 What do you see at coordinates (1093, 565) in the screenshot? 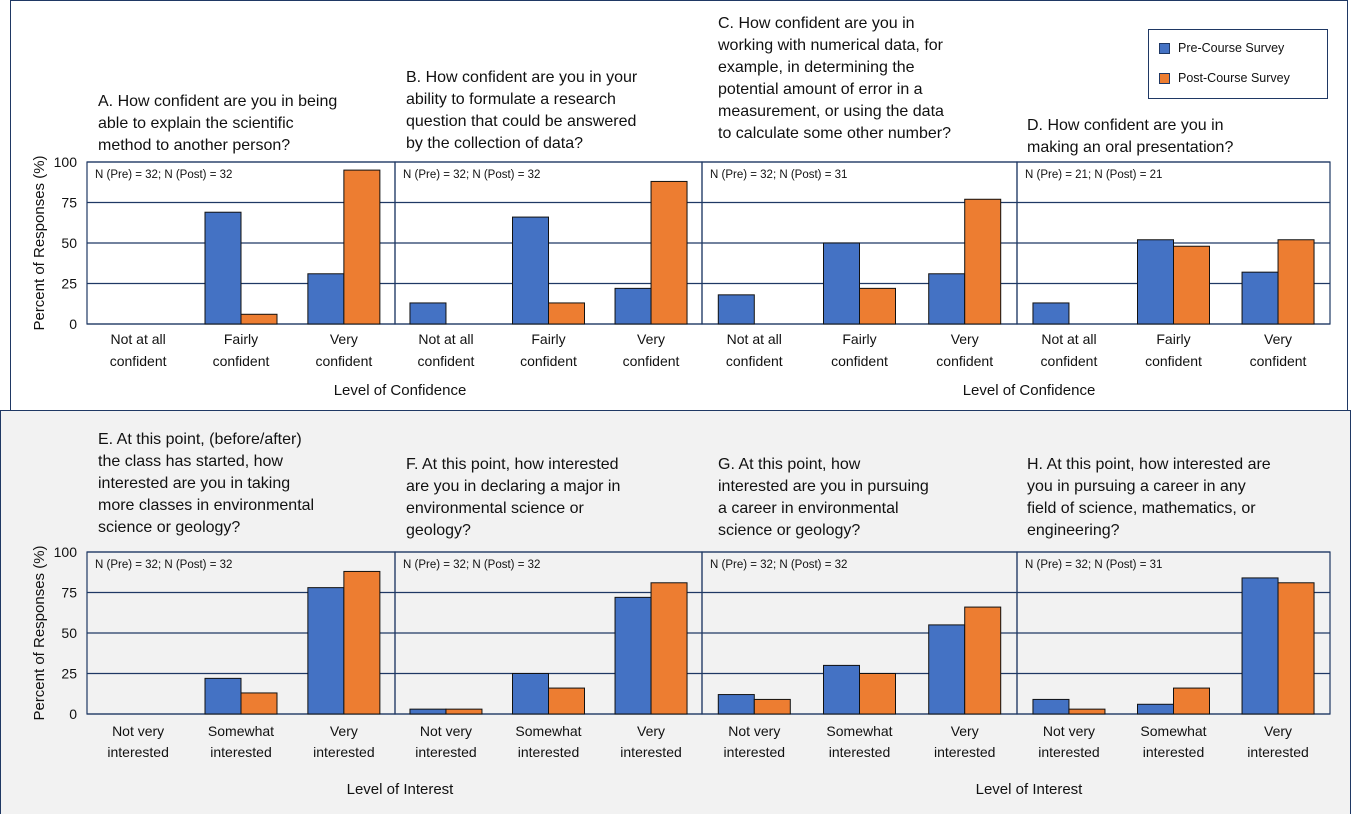
I see `n-label-h: N (Pre) = 32; N (Post) = 31` at bounding box center [1093, 565].